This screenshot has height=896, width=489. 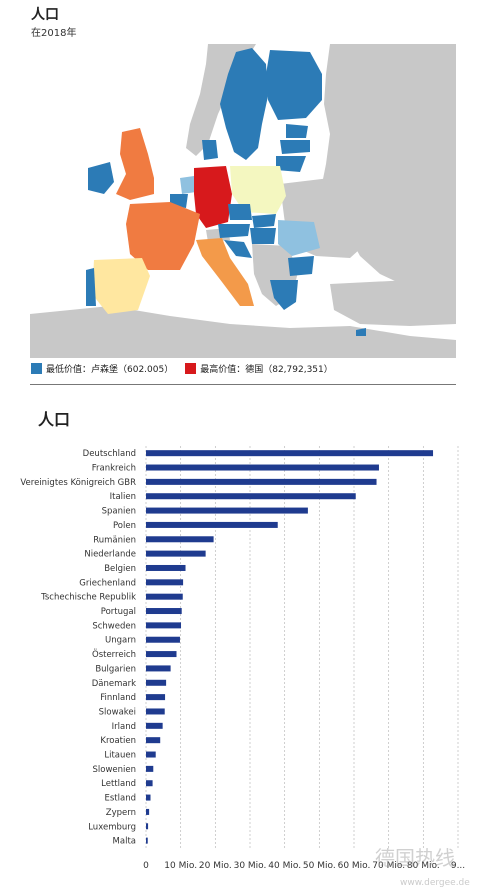 I want to click on map-land-turkey, so click(x=393, y=303).